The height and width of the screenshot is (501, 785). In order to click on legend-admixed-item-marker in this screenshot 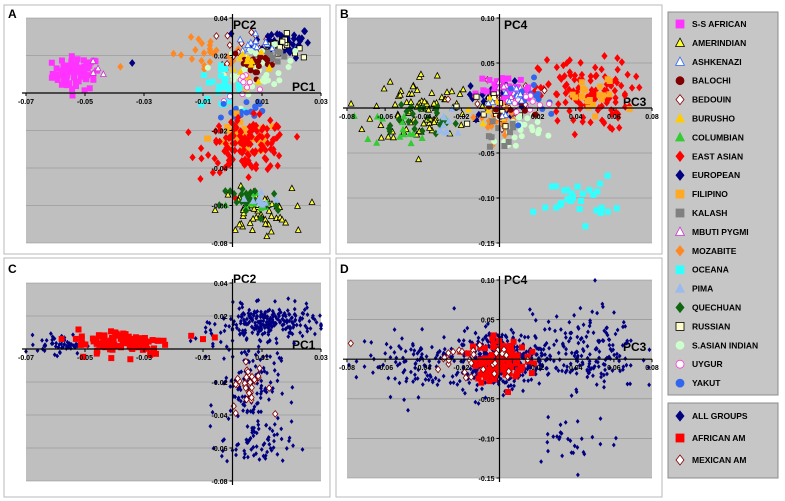, I will do `click(680, 438)`.